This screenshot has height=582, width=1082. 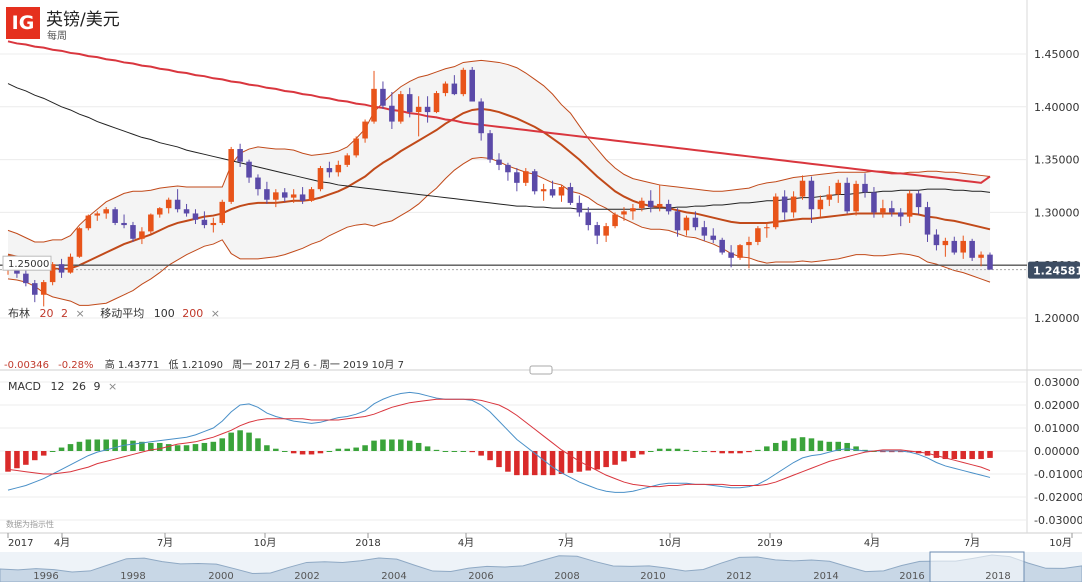 What do you see at coordinates (1057, 160) in the screenshot?
I see `price-tick-label: 1.35000` at bounding box center [1057, 160].